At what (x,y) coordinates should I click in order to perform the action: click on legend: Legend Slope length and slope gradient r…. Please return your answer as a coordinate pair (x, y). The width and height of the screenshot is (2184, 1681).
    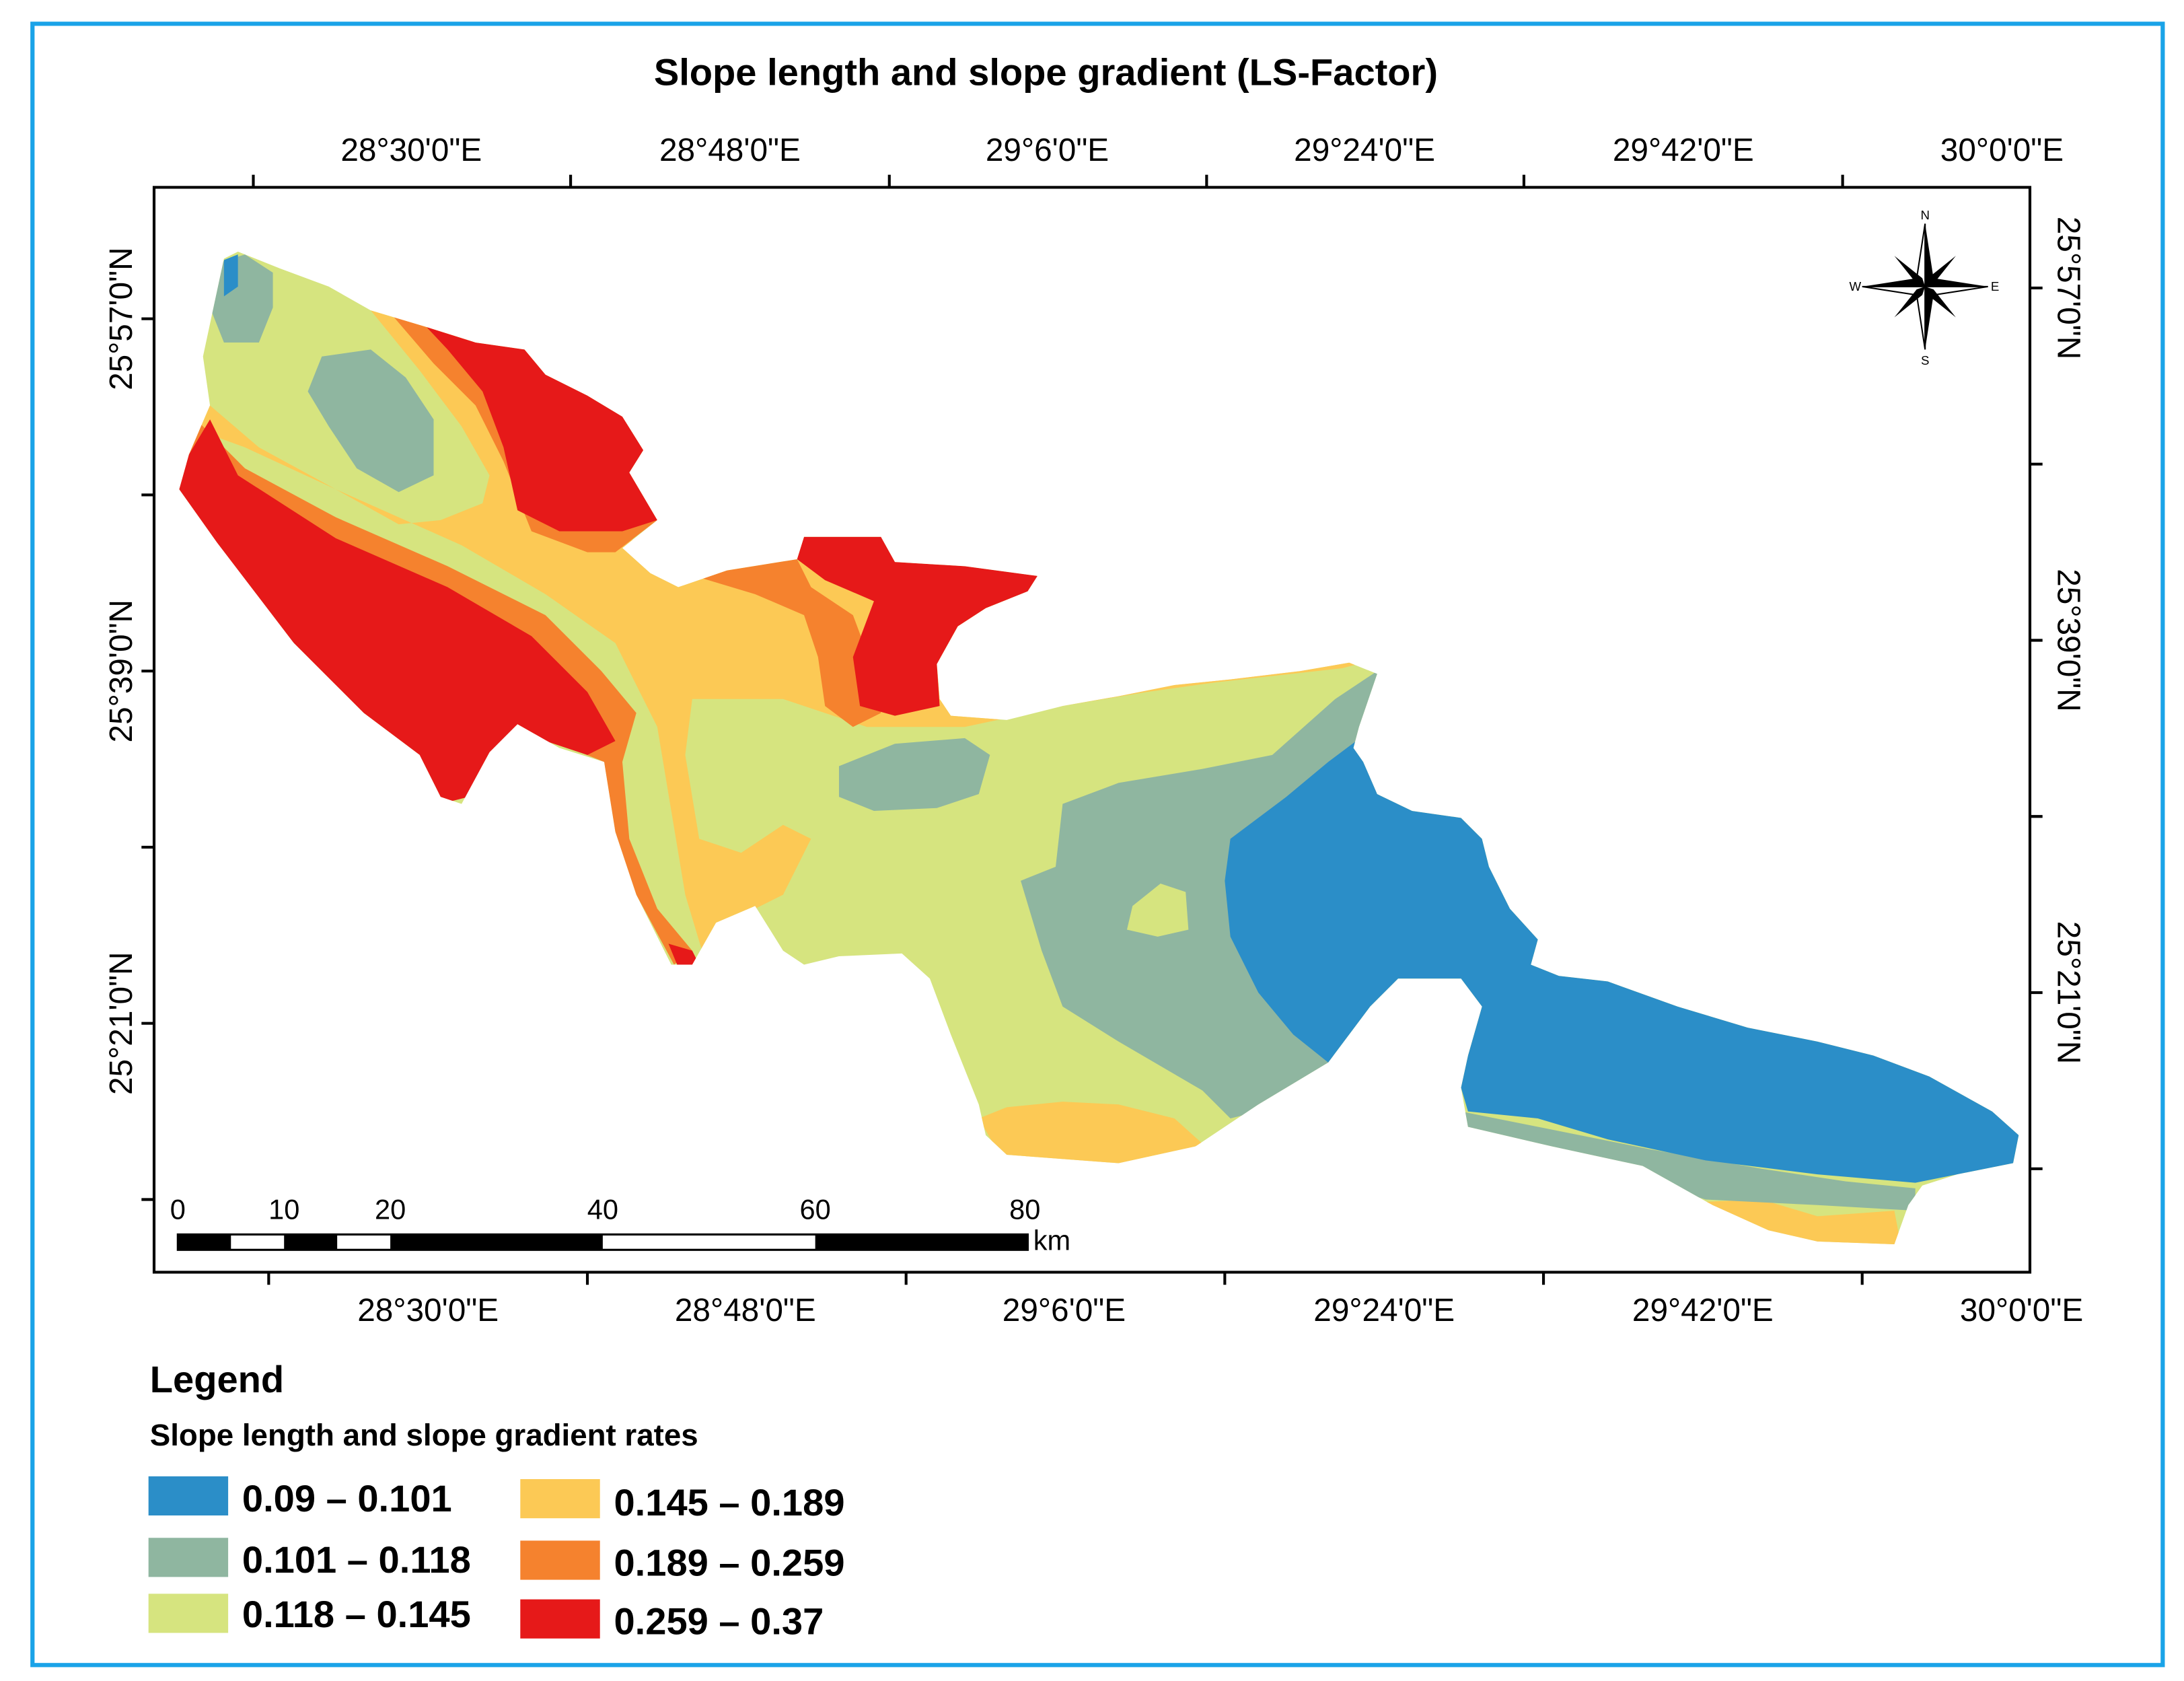
    Looking at the image, I should click on (496, 1500).